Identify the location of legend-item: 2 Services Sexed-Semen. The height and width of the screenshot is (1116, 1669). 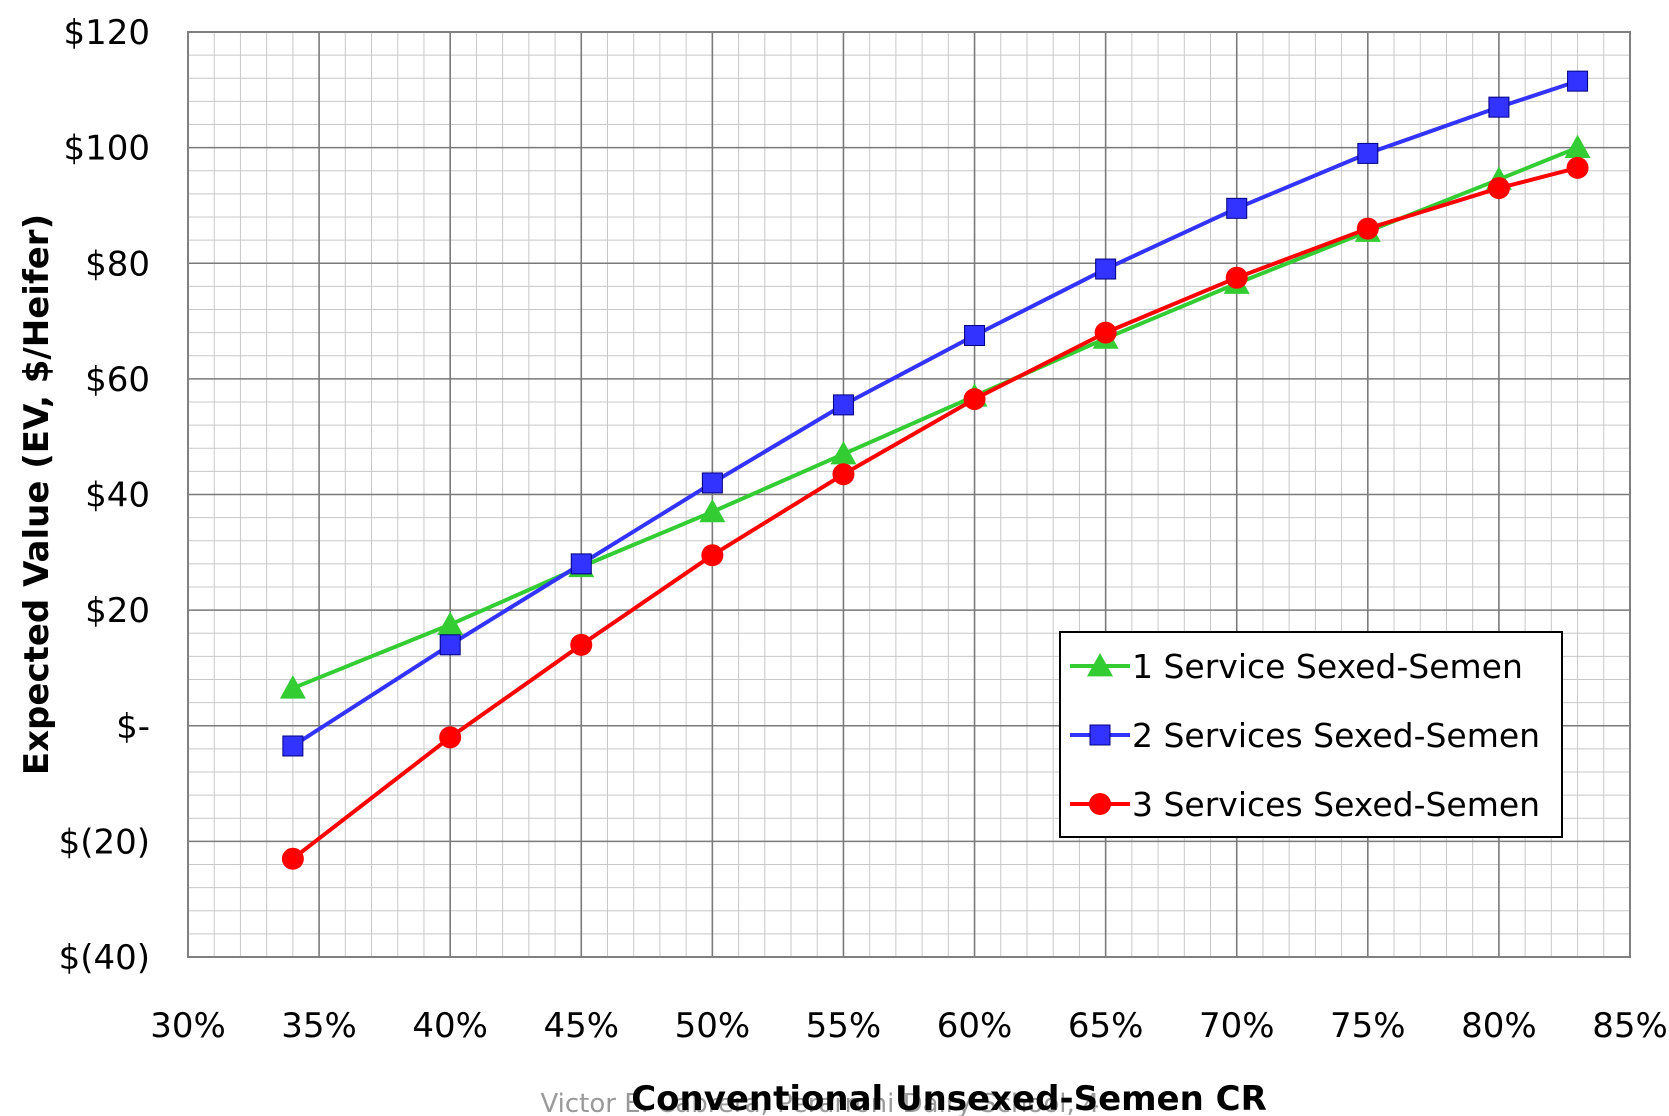
(1305, 735).